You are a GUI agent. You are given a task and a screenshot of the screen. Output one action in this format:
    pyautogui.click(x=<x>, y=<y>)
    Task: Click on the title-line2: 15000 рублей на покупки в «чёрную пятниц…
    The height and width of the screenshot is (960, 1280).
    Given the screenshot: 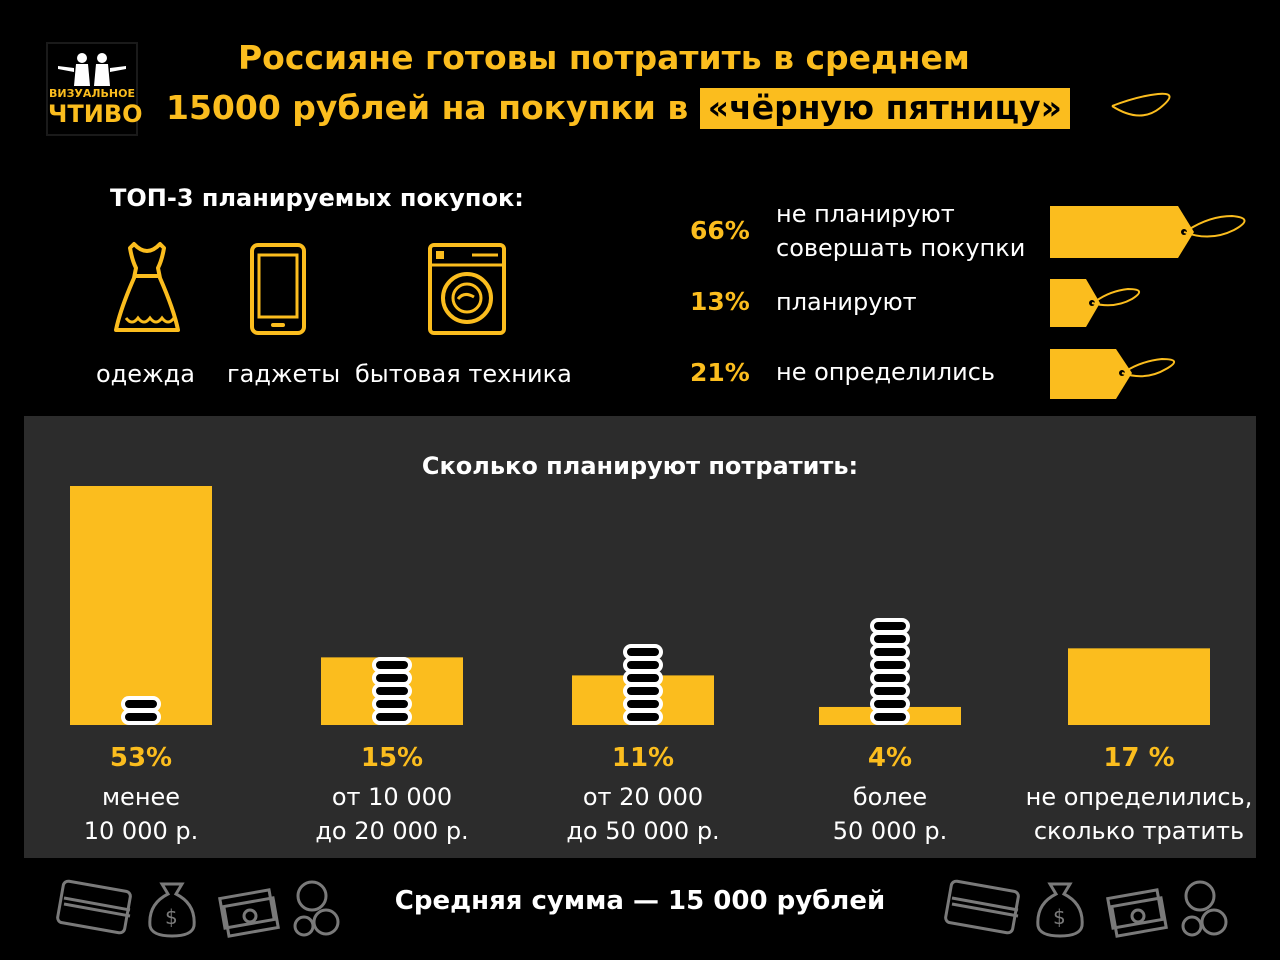 What is the action you would take?
    pyautogui.click(x=618, y=108)
    